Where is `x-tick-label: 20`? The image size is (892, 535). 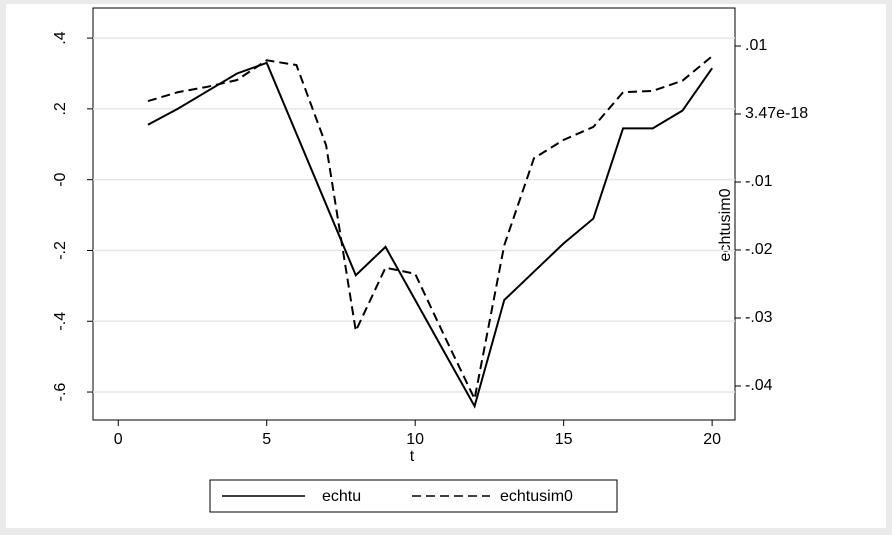
x-tick-label: 20 is located at coordinates (712, 439).